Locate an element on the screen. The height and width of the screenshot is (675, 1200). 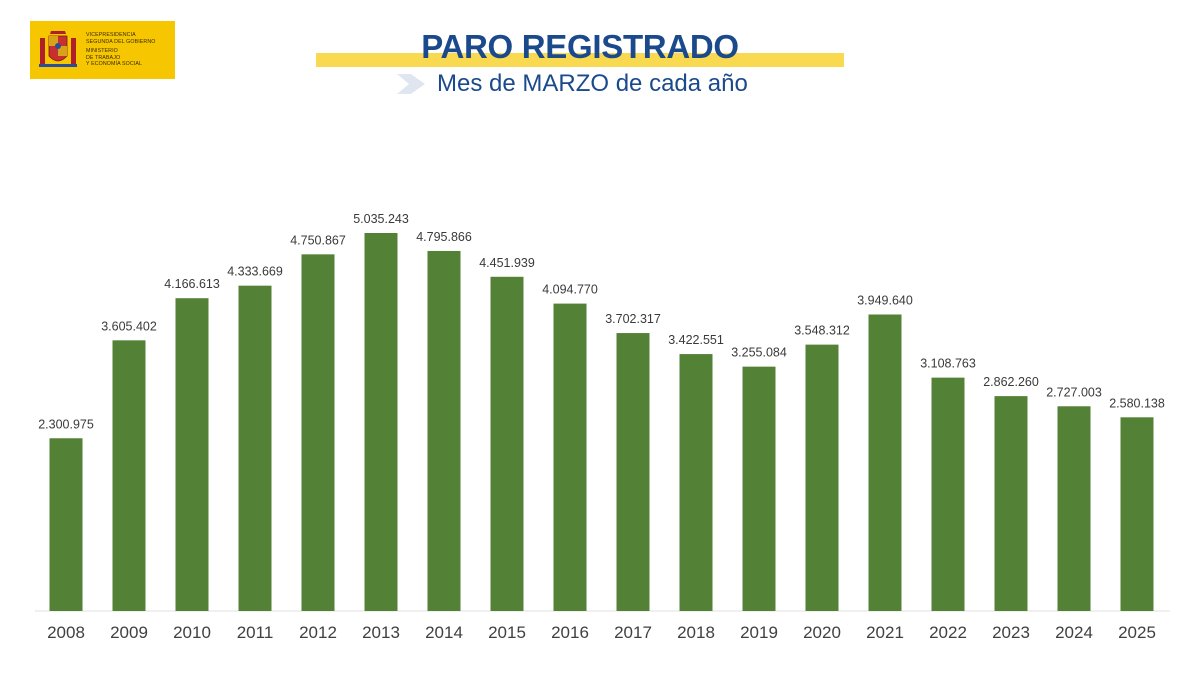
logo-text-ministerio: MINISTERIO DE TRABAJO Y ECONOMÍA SOCIAL is located at coordinates (114, 58).